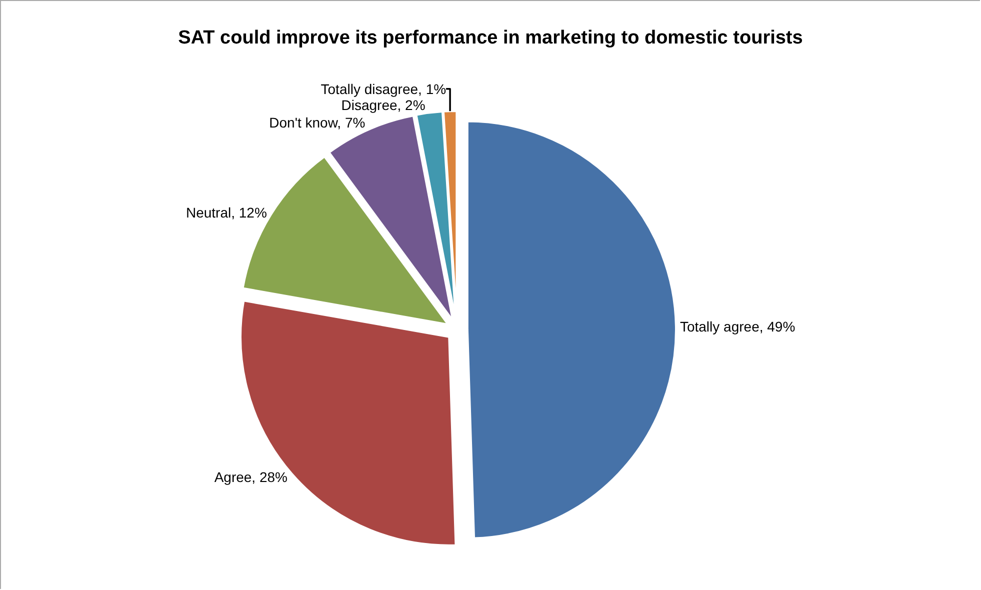 Image resolution: width=981 pixels, height=590 pixels. What do you see at coordinates (490, 38) in the screenshot?
I see `chart-title: SAT could improve its performance in marketing to domestic tourists` at bounding box center [490, 38].